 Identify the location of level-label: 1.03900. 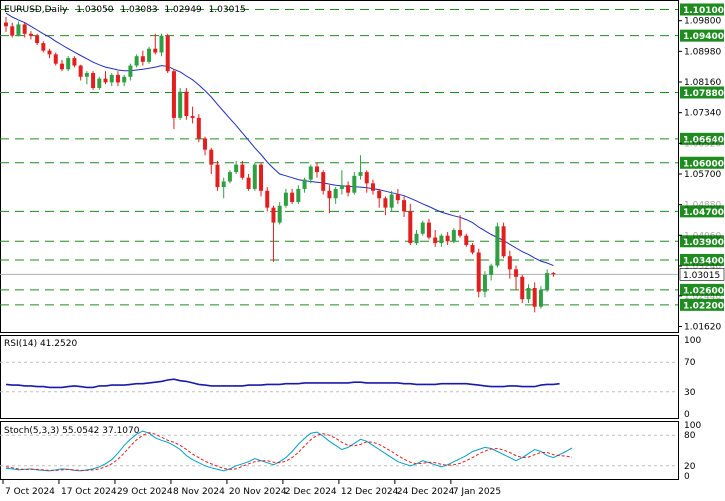
(703, 243).